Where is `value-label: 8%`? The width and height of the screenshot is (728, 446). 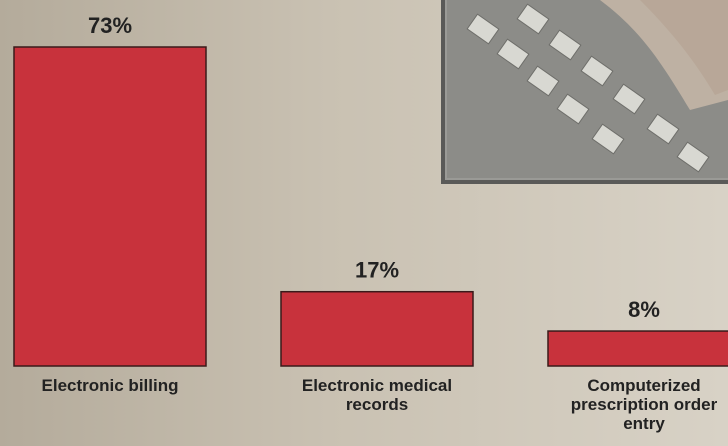
value-label: 8% is located at coordinates (644, 309).